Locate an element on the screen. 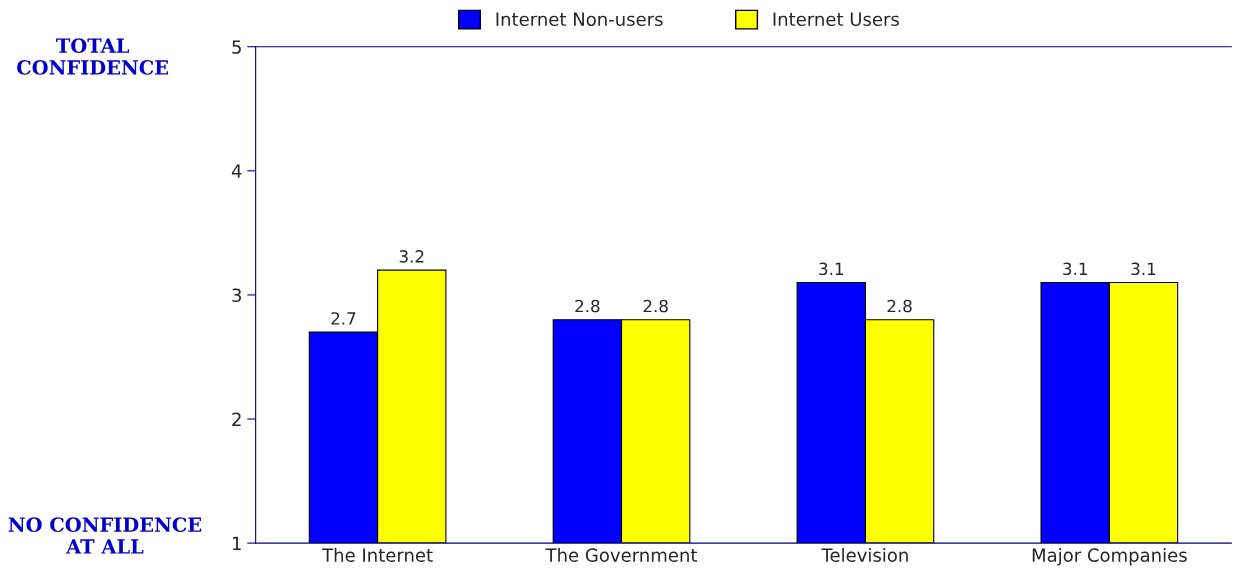 The width and height of the screenshot is (1235, 584). data-label: 2.7 is located at coordinates (343, 318).